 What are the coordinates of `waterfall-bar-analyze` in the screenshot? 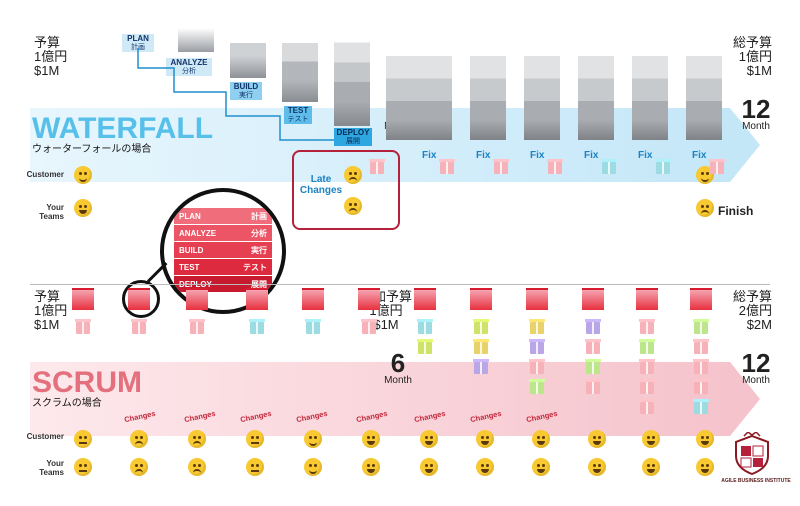 It's located at (248, 53).